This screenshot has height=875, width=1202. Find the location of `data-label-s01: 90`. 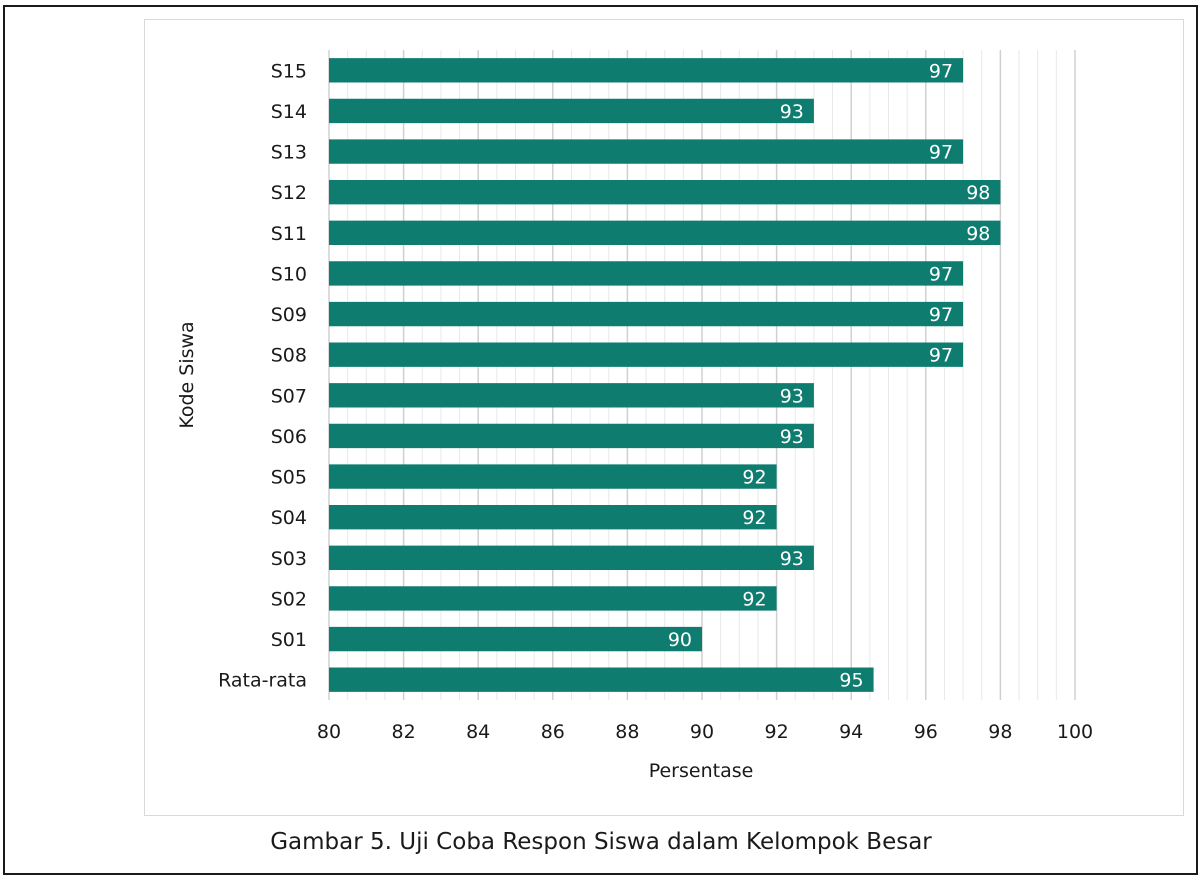

data-label-s01: 90 is located at coordinates (680, 640).